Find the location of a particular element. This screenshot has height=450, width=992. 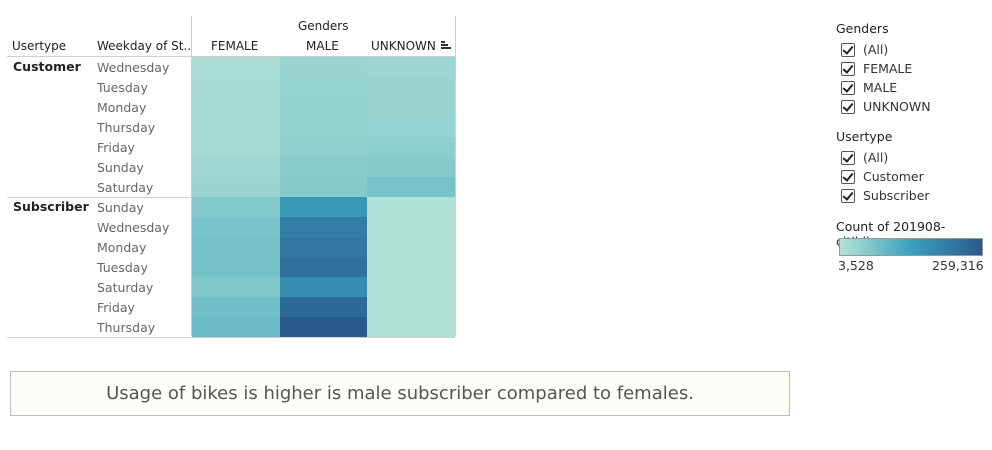

genders-filter-title: Genders is located at coordinates (862, 28).